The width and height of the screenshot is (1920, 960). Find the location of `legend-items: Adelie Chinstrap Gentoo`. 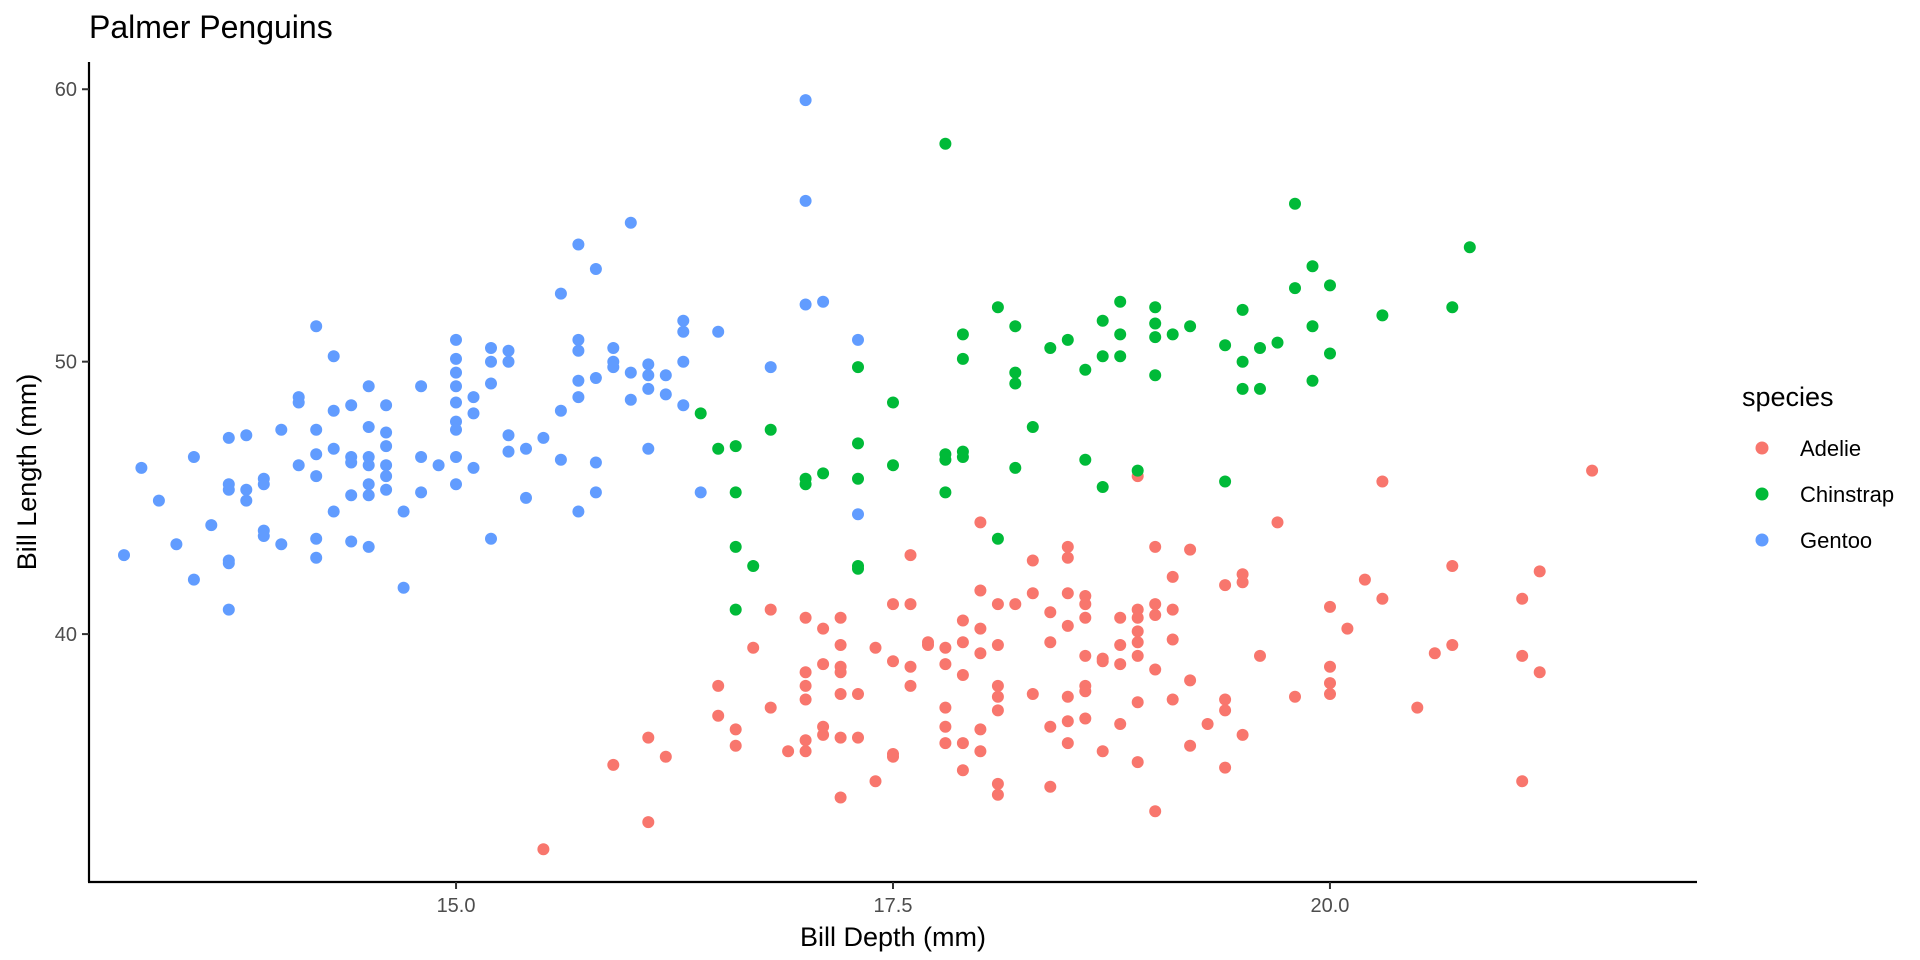

legend-items: Adelie Chinstrap Gentoo is located at coordinates (1824, 494).